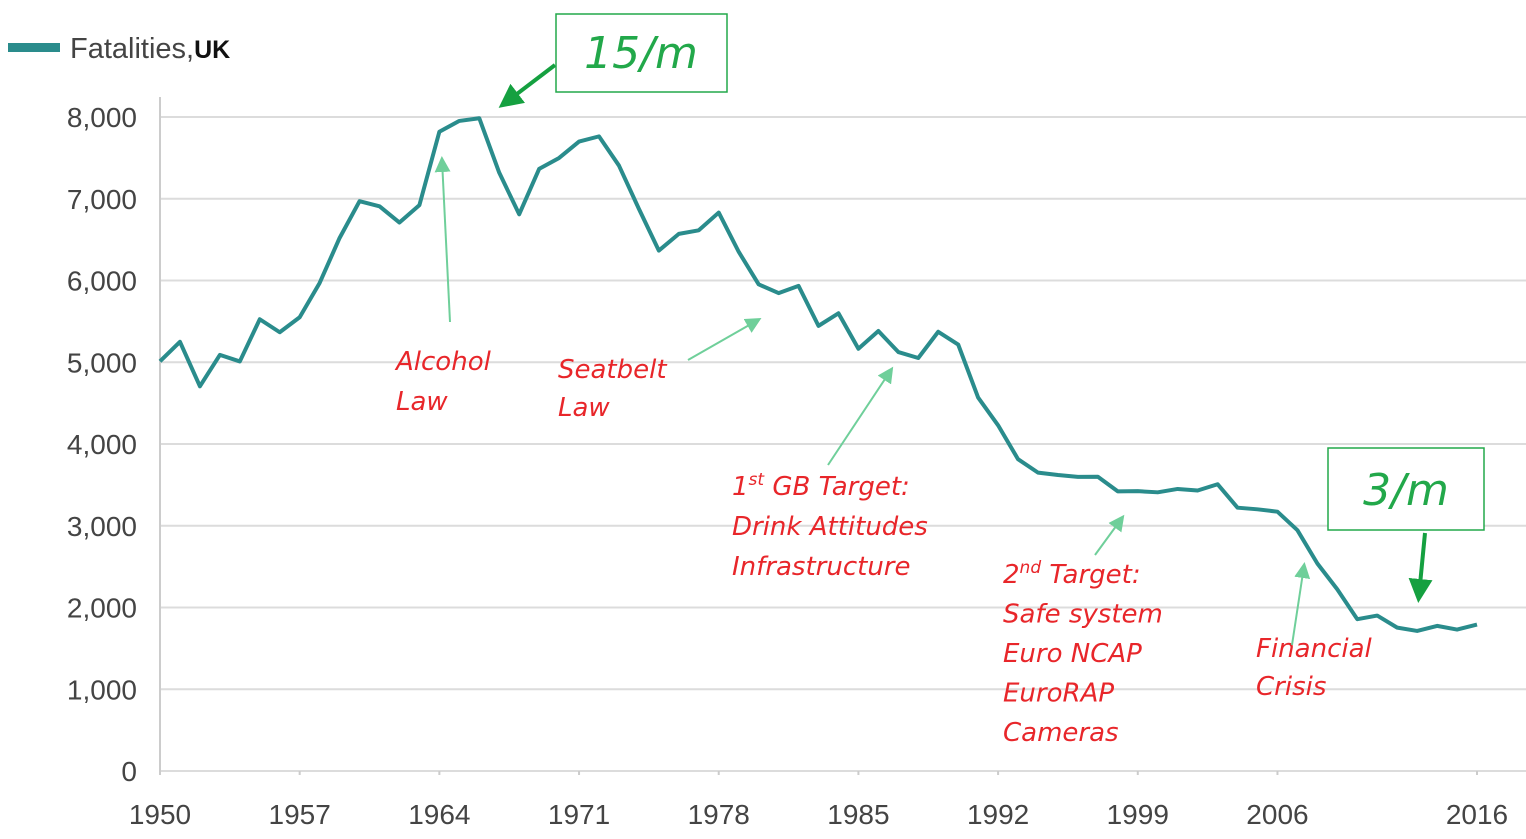  Describe the element at coordinates (132, 49) in the screenshot. I see `legend-name: Fatalities,` at that location.